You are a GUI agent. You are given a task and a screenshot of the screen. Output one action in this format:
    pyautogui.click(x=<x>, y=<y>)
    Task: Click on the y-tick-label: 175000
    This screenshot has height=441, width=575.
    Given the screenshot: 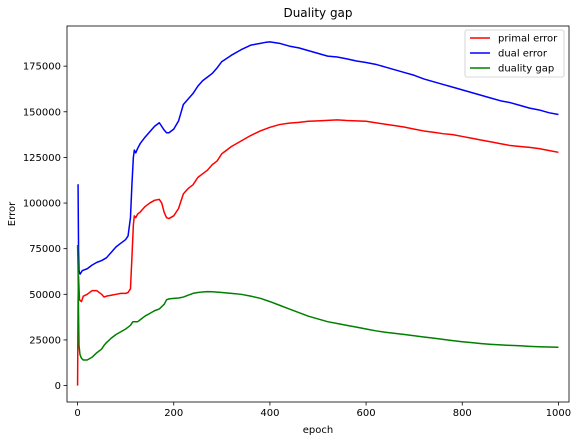 What is the action you would take?
    pyautogui.click(x=42, y=67)
    